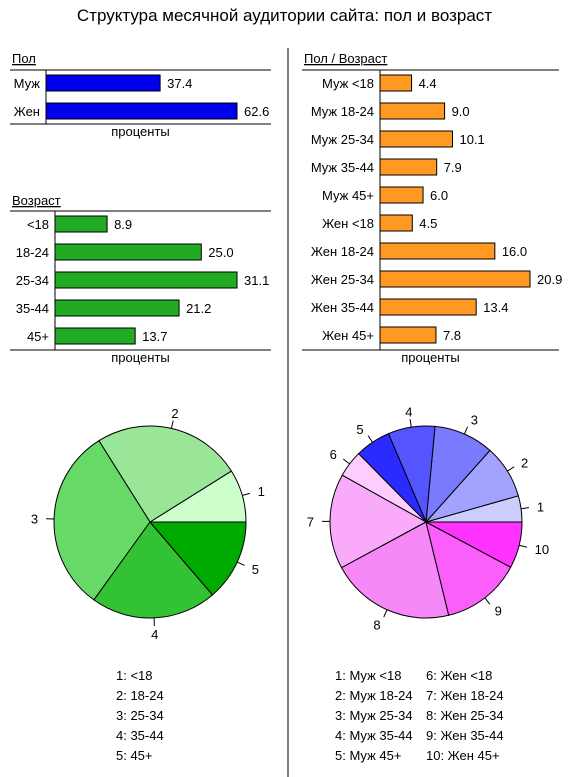  What do you see at coordinates (463, 755) in the screenshot?
I see `legend-entry: 10: Жен 45+` at bounding box center [463, 755].